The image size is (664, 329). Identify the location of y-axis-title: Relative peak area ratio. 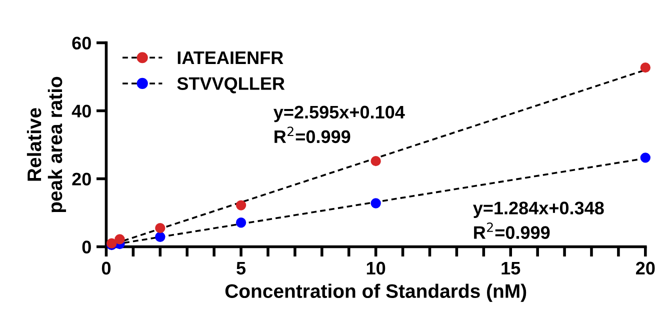
(46, 144).